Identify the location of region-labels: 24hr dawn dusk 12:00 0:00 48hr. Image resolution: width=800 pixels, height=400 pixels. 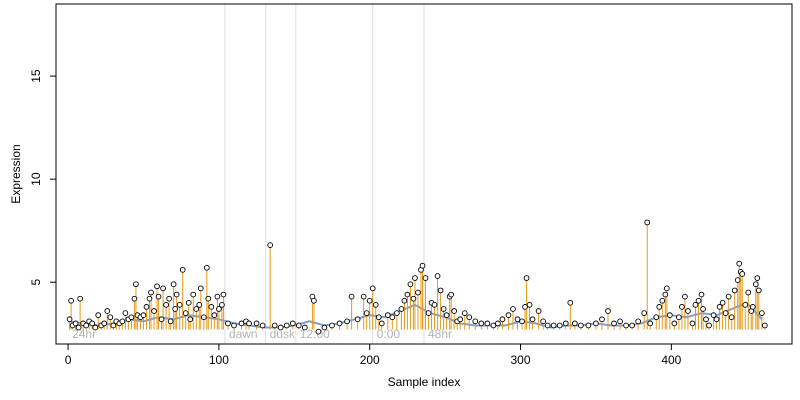
(262, 334).